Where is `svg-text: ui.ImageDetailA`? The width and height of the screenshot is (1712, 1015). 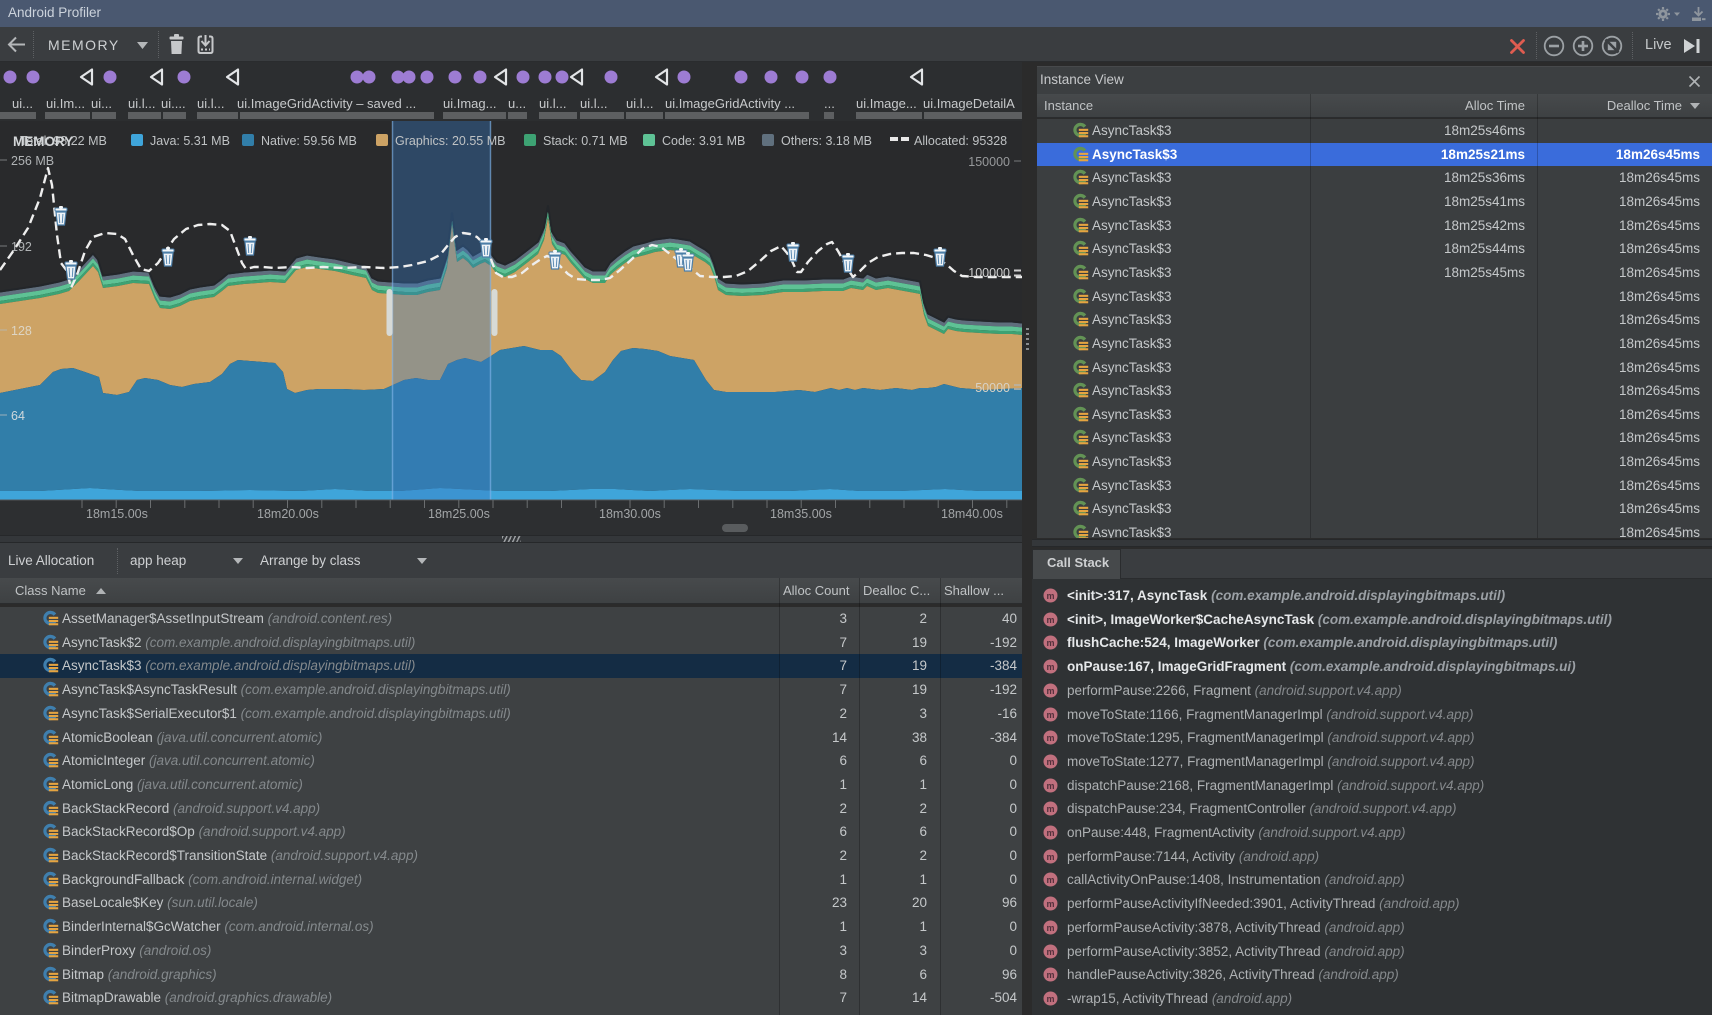
svg-text: ui.ImageDetailA is located at coordinates (969, 103).